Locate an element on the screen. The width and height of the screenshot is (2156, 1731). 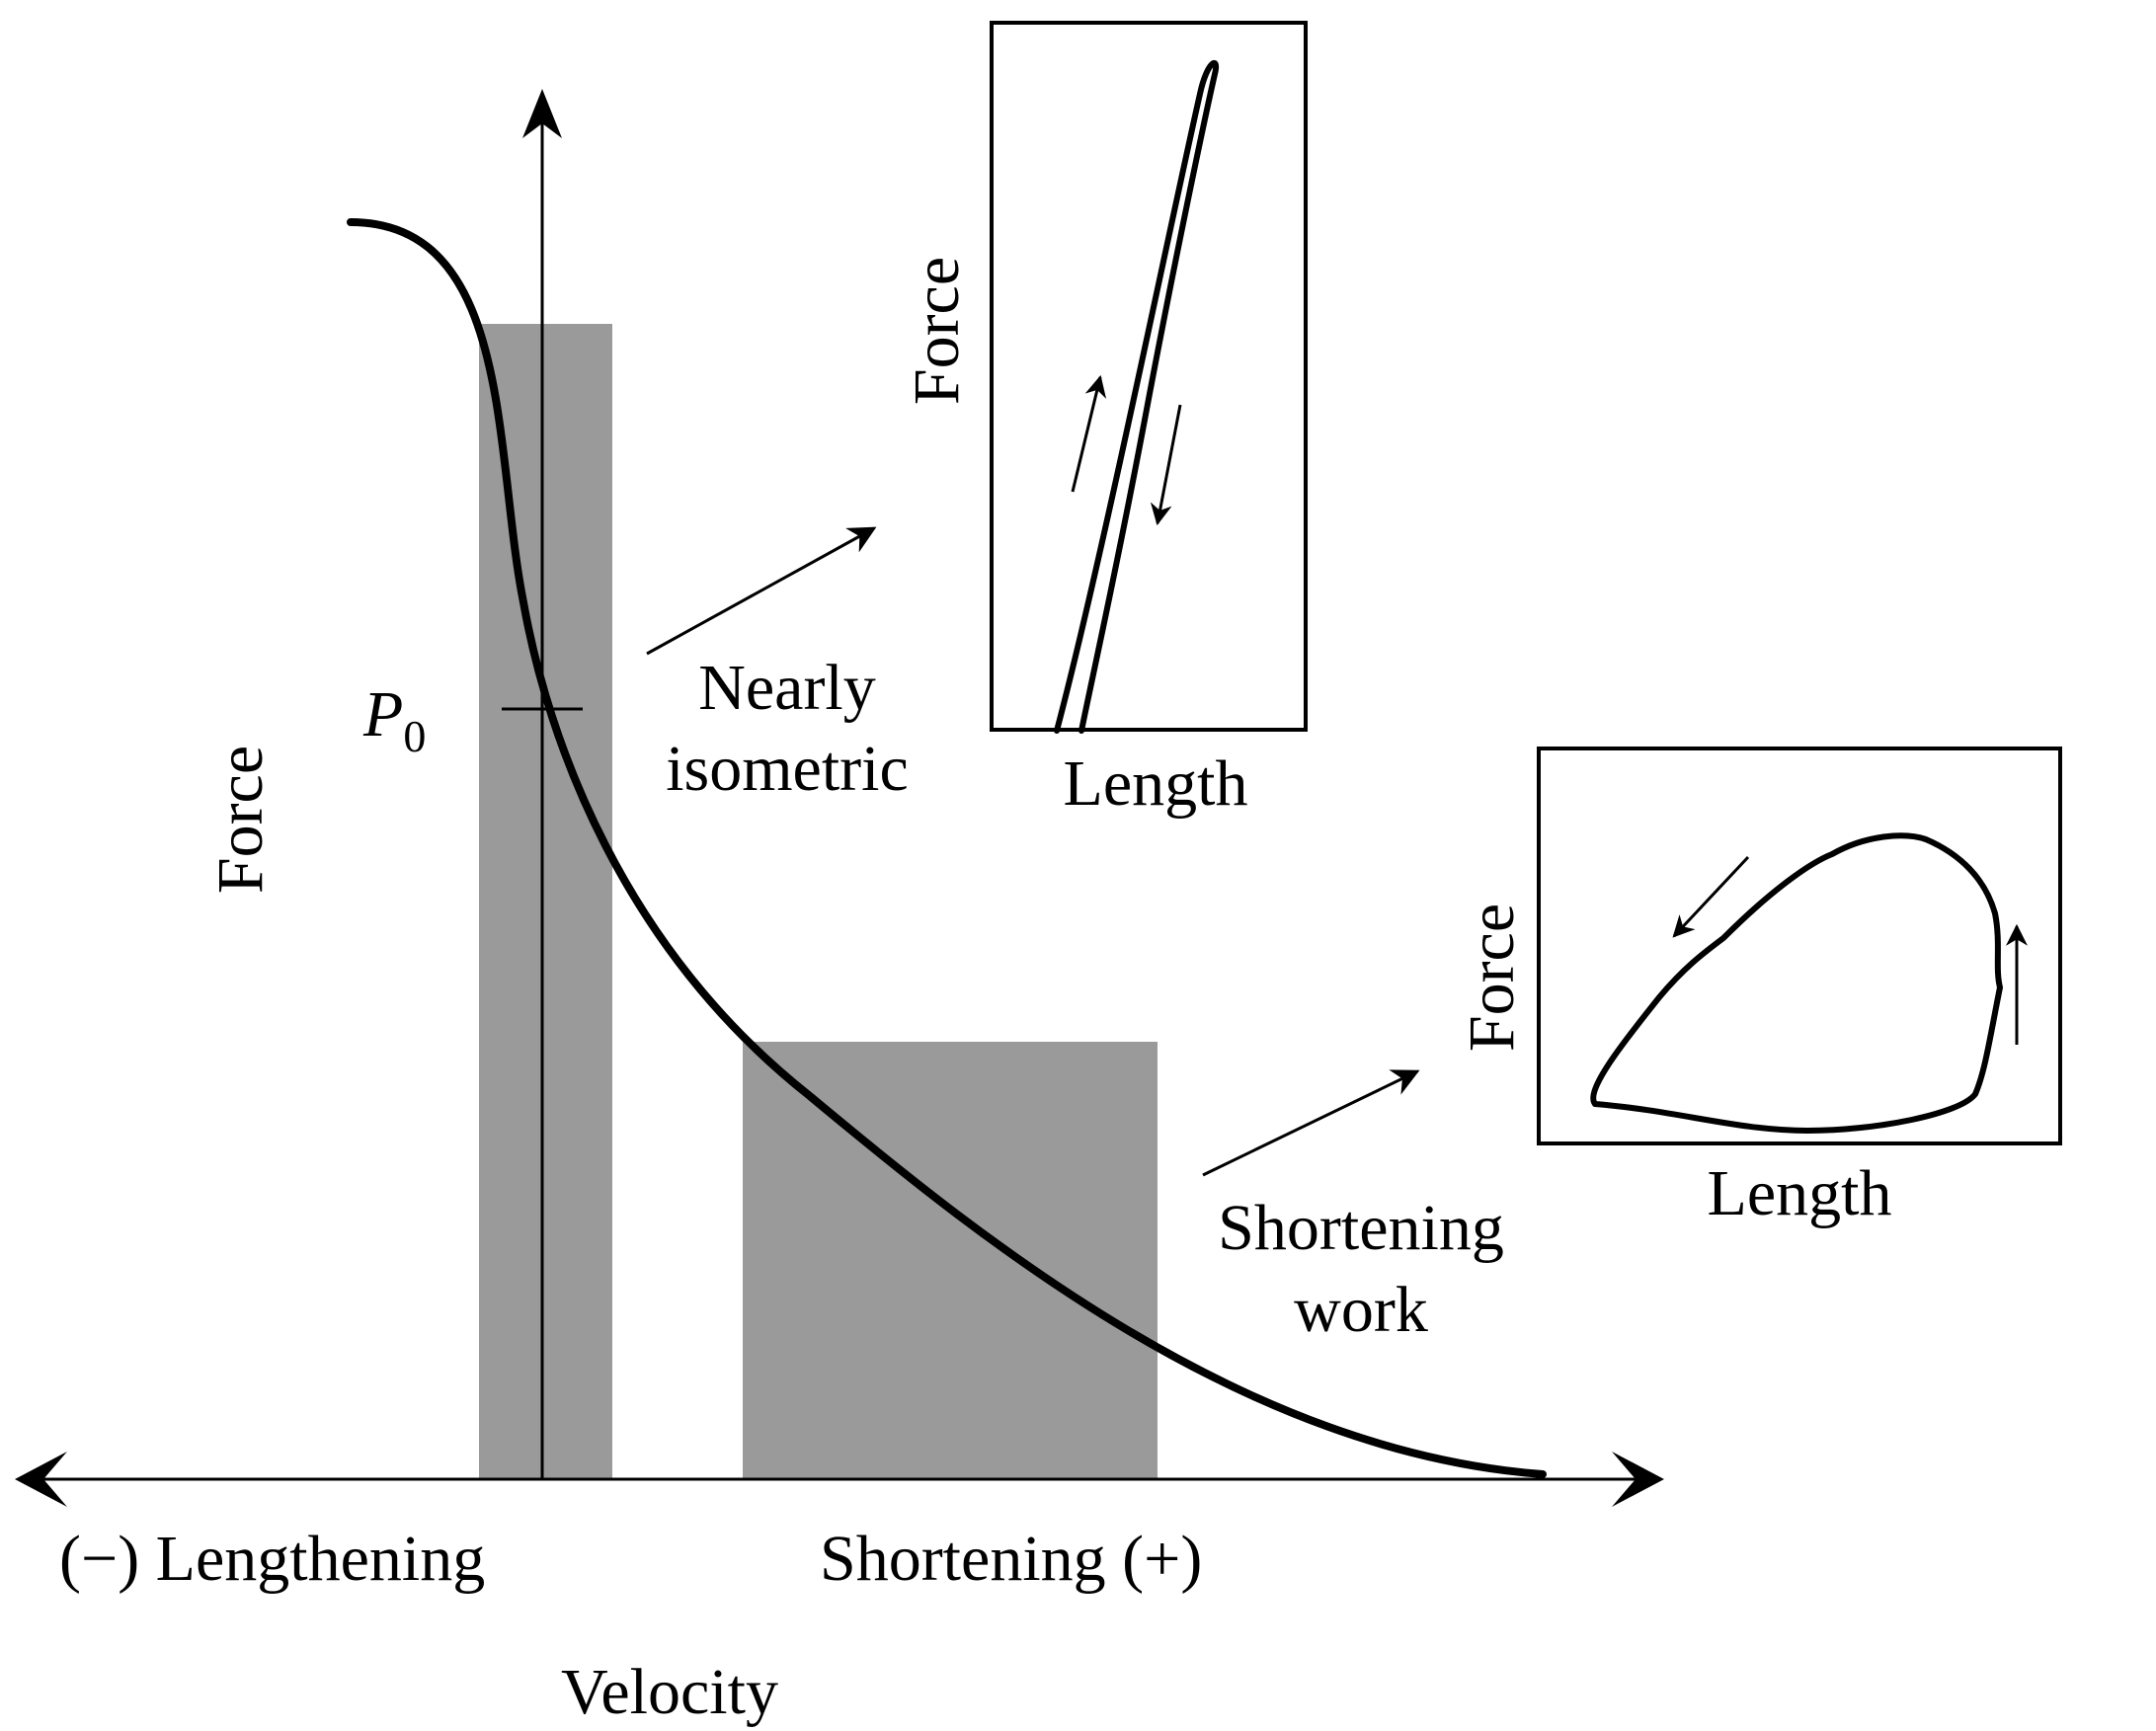
p0-symbol: P is located at coordinates (383, 714).